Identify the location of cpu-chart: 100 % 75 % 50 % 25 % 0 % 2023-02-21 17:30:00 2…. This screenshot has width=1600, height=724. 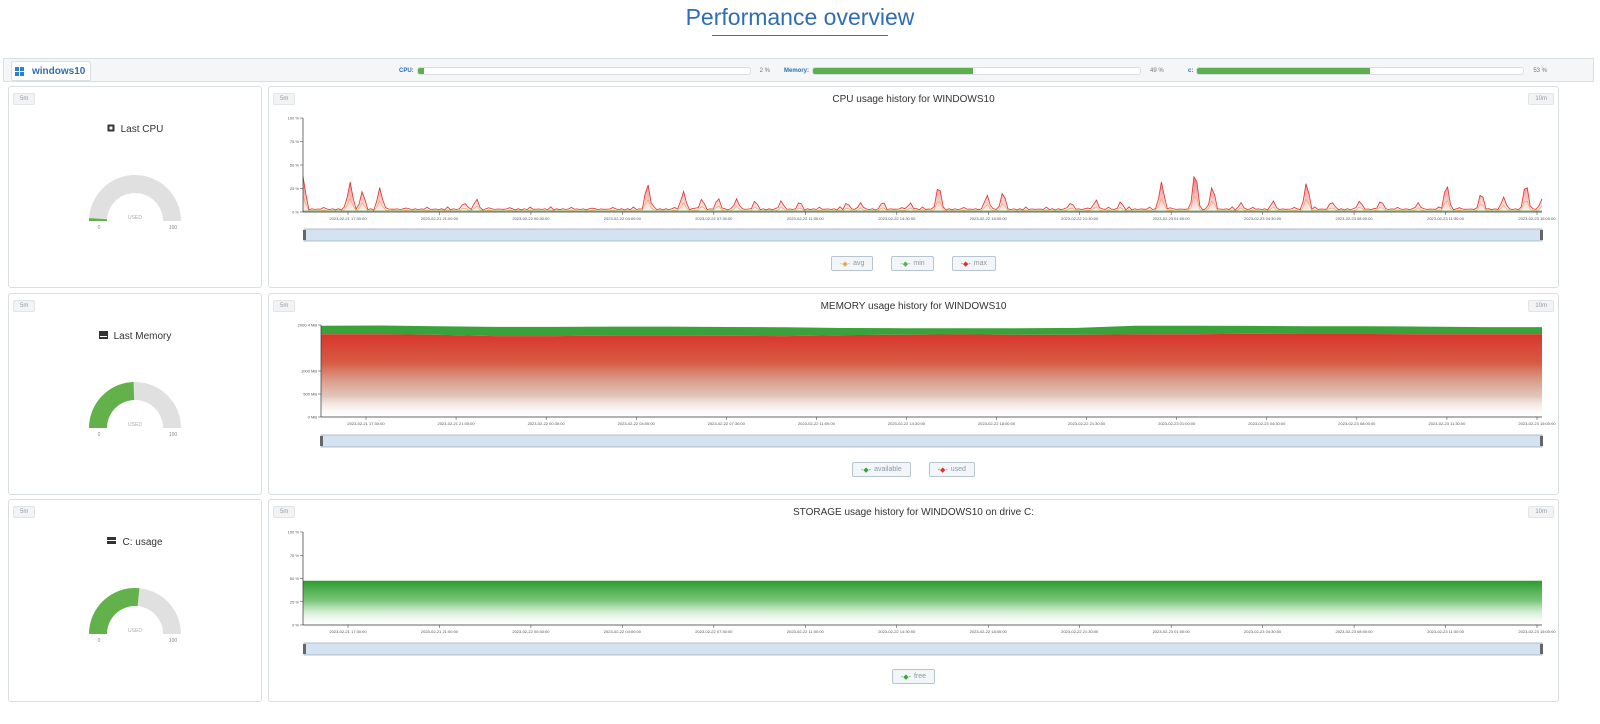
(922, 179).